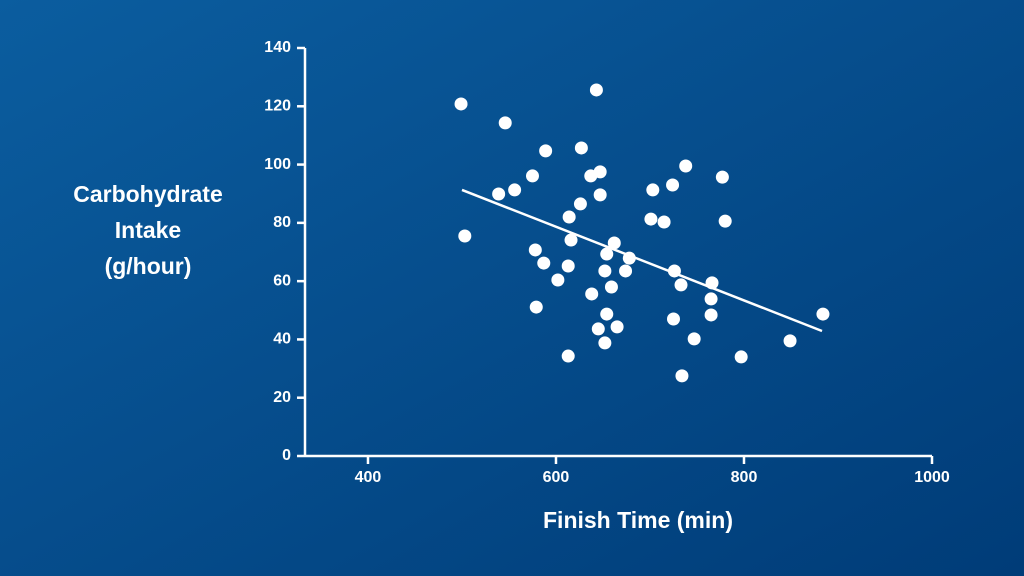  I want to click on x-tick-label: 800, so click(744, 477).